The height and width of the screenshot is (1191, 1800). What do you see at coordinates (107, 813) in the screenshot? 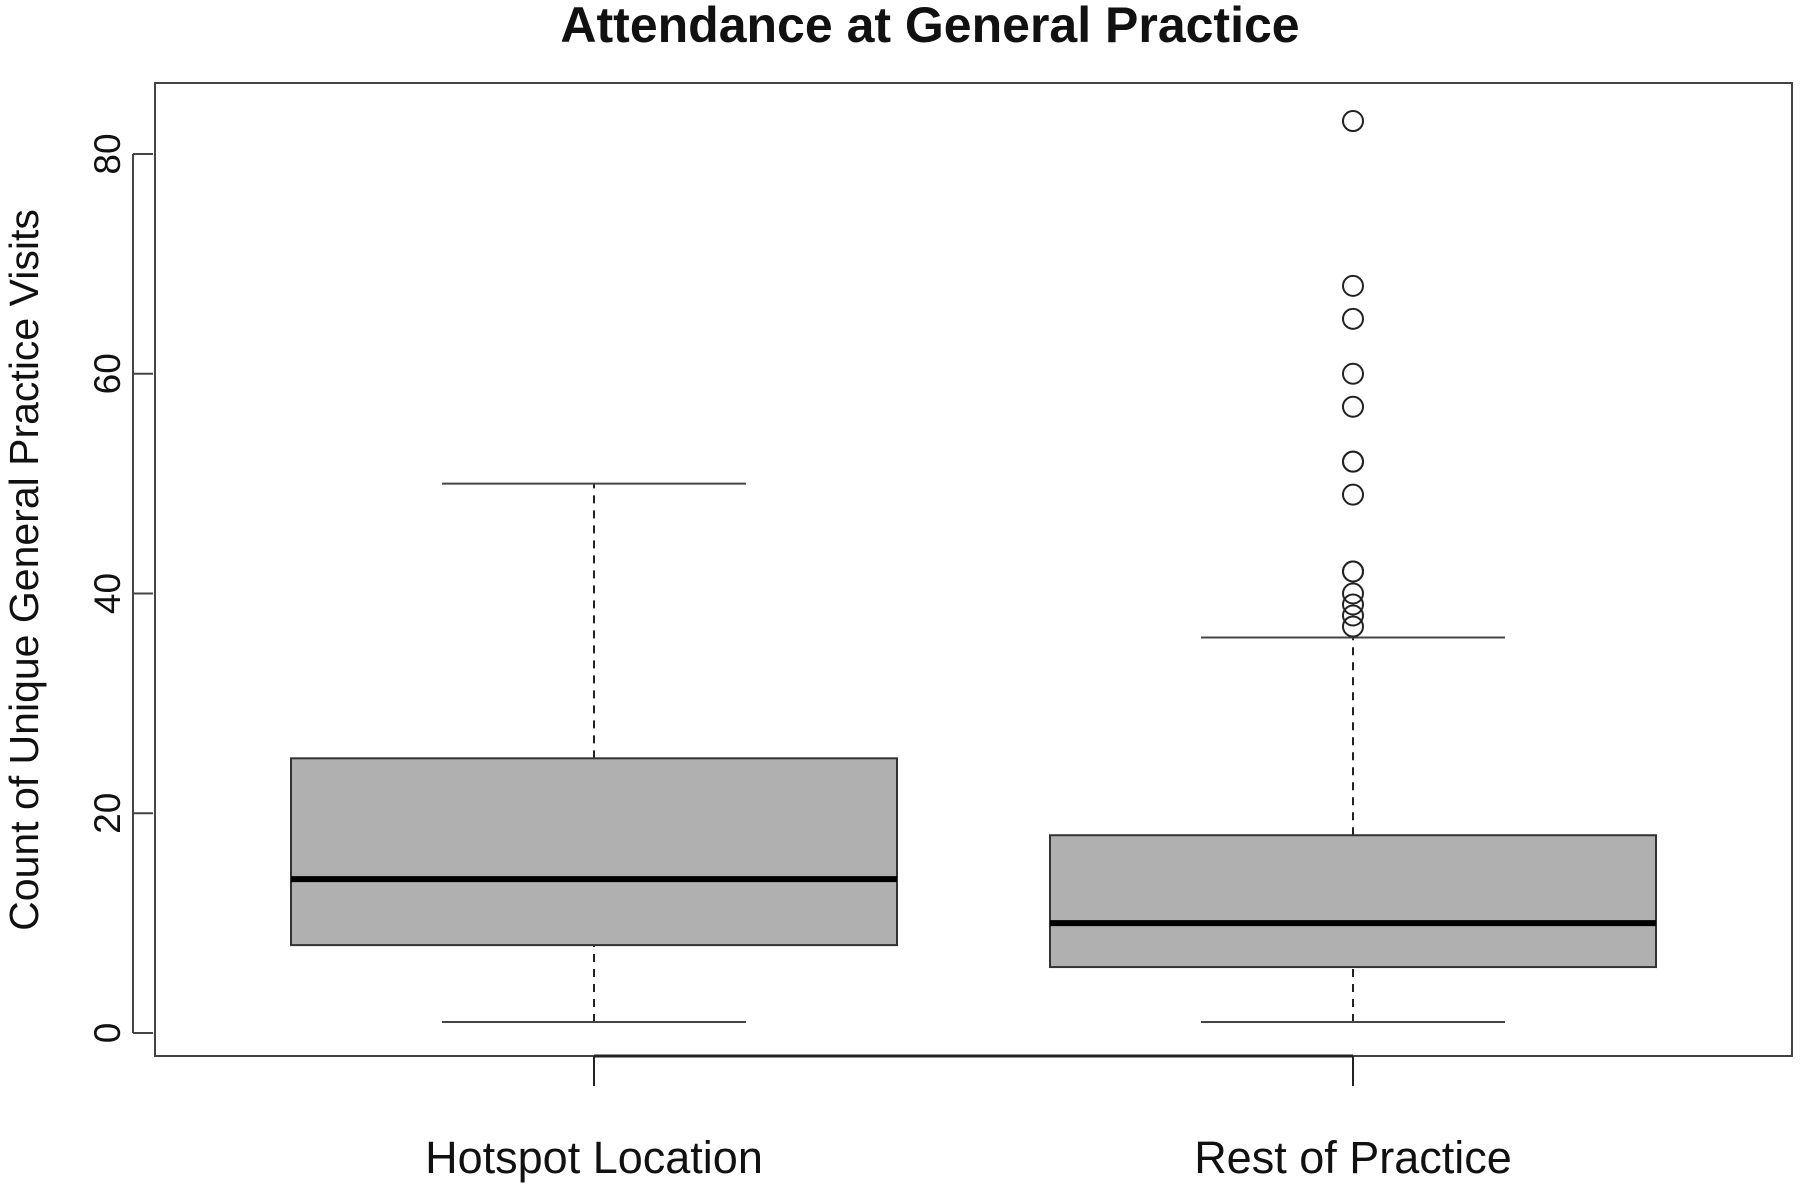
I see `y-tick-label: 20` at bounding box center [107, 813].